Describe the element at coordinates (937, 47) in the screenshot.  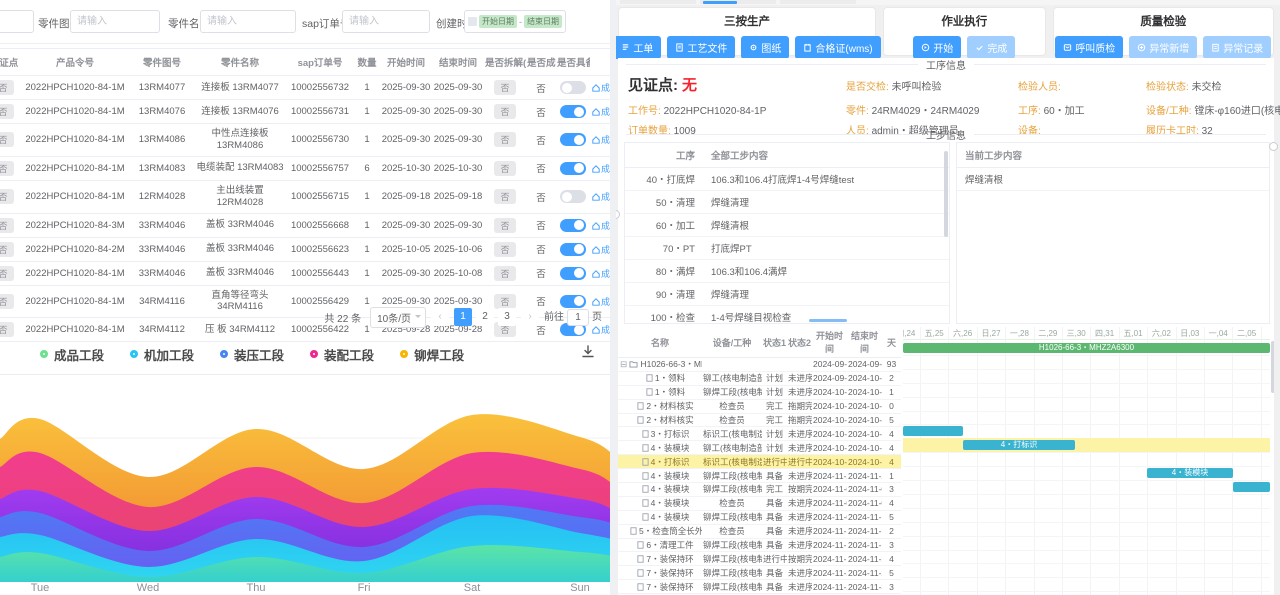
I see `开始-button: 开始` at that location.